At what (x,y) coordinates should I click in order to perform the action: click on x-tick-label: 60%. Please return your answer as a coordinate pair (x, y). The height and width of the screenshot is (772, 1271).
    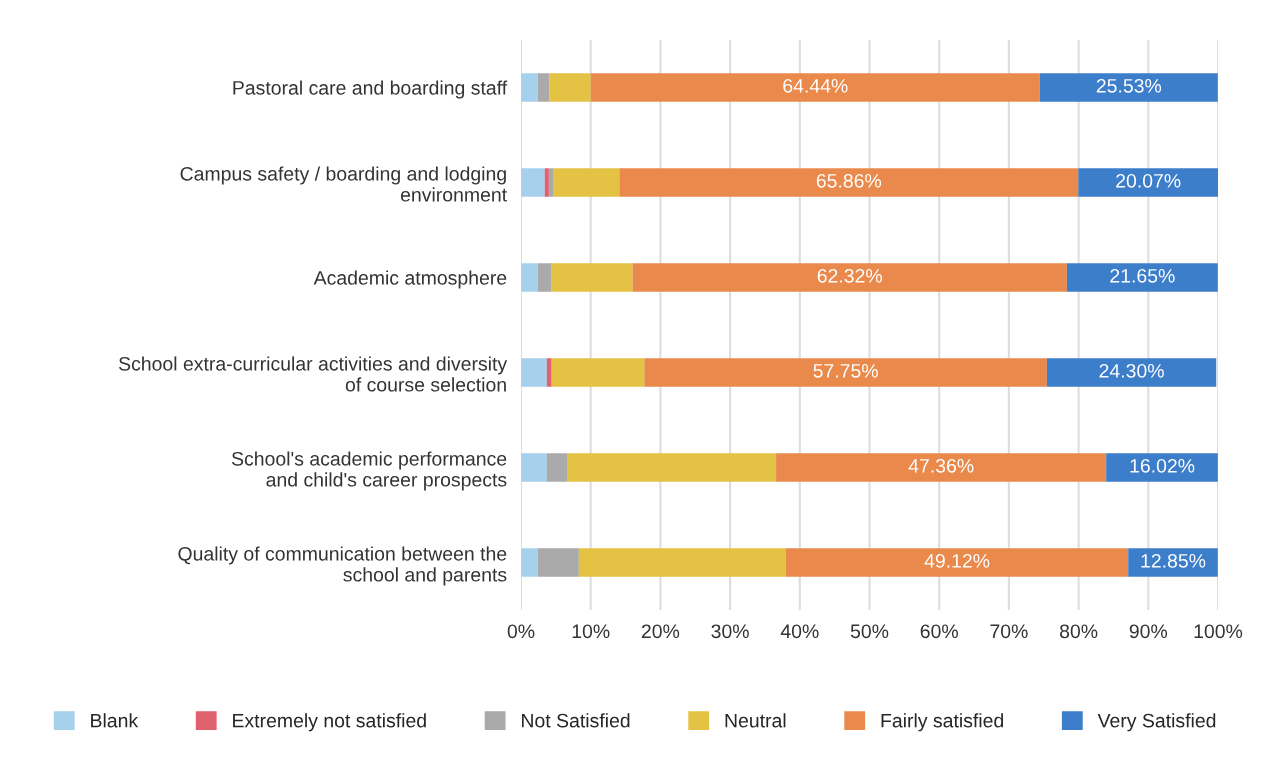
    Looking at the image, I should click on (939, 631).